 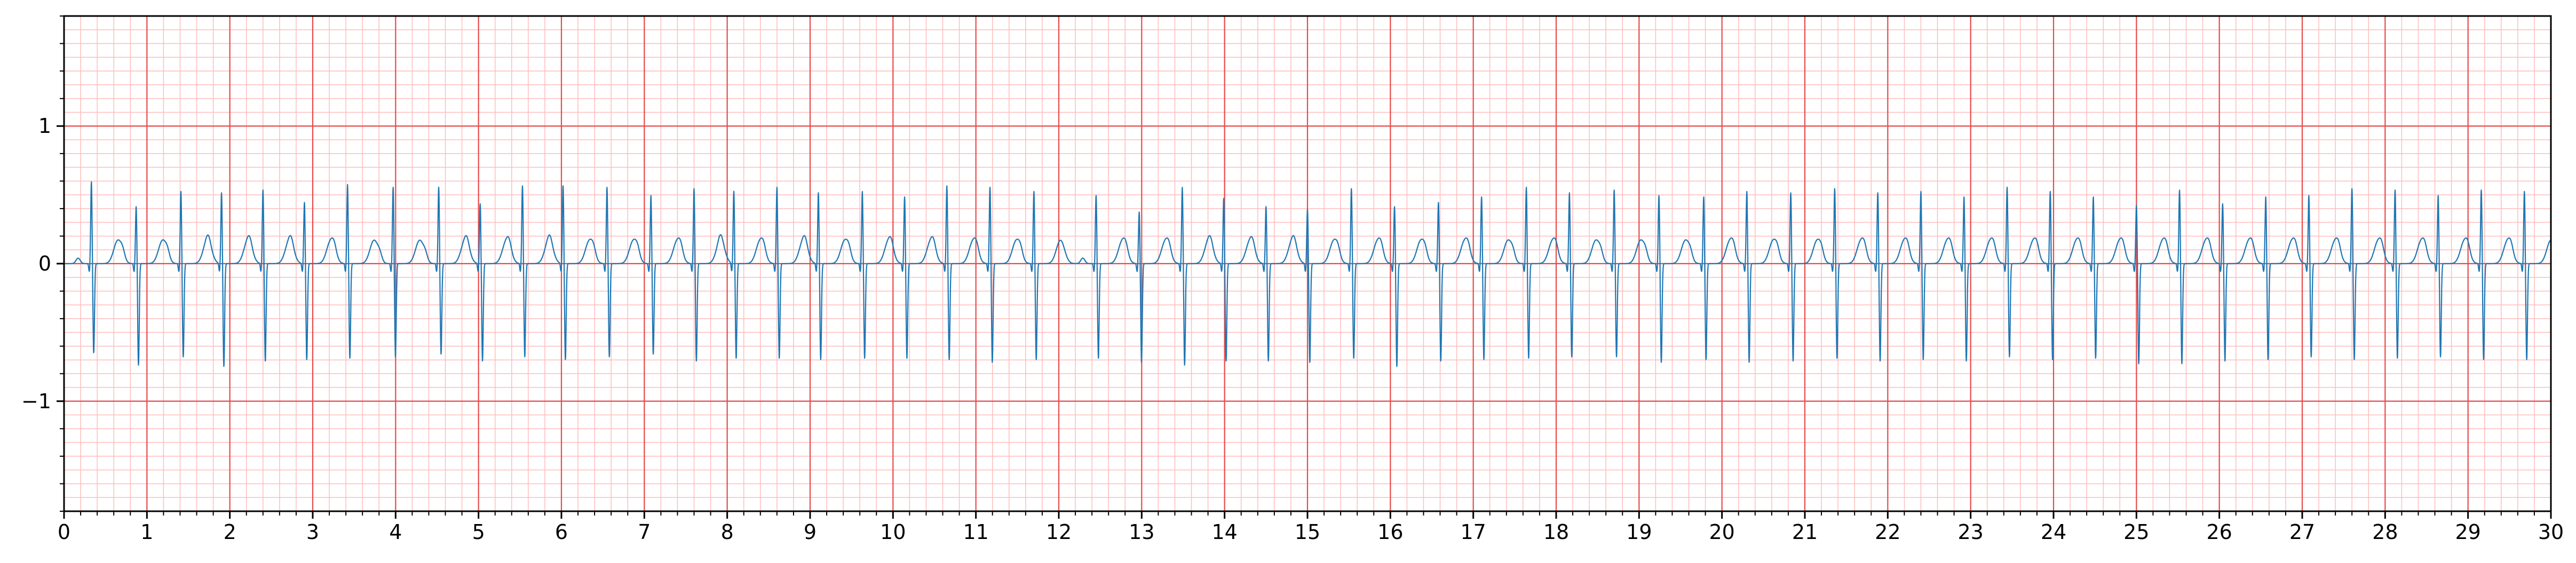 I want to click on x-tick-label: 17, so click(x=1473, y=532).